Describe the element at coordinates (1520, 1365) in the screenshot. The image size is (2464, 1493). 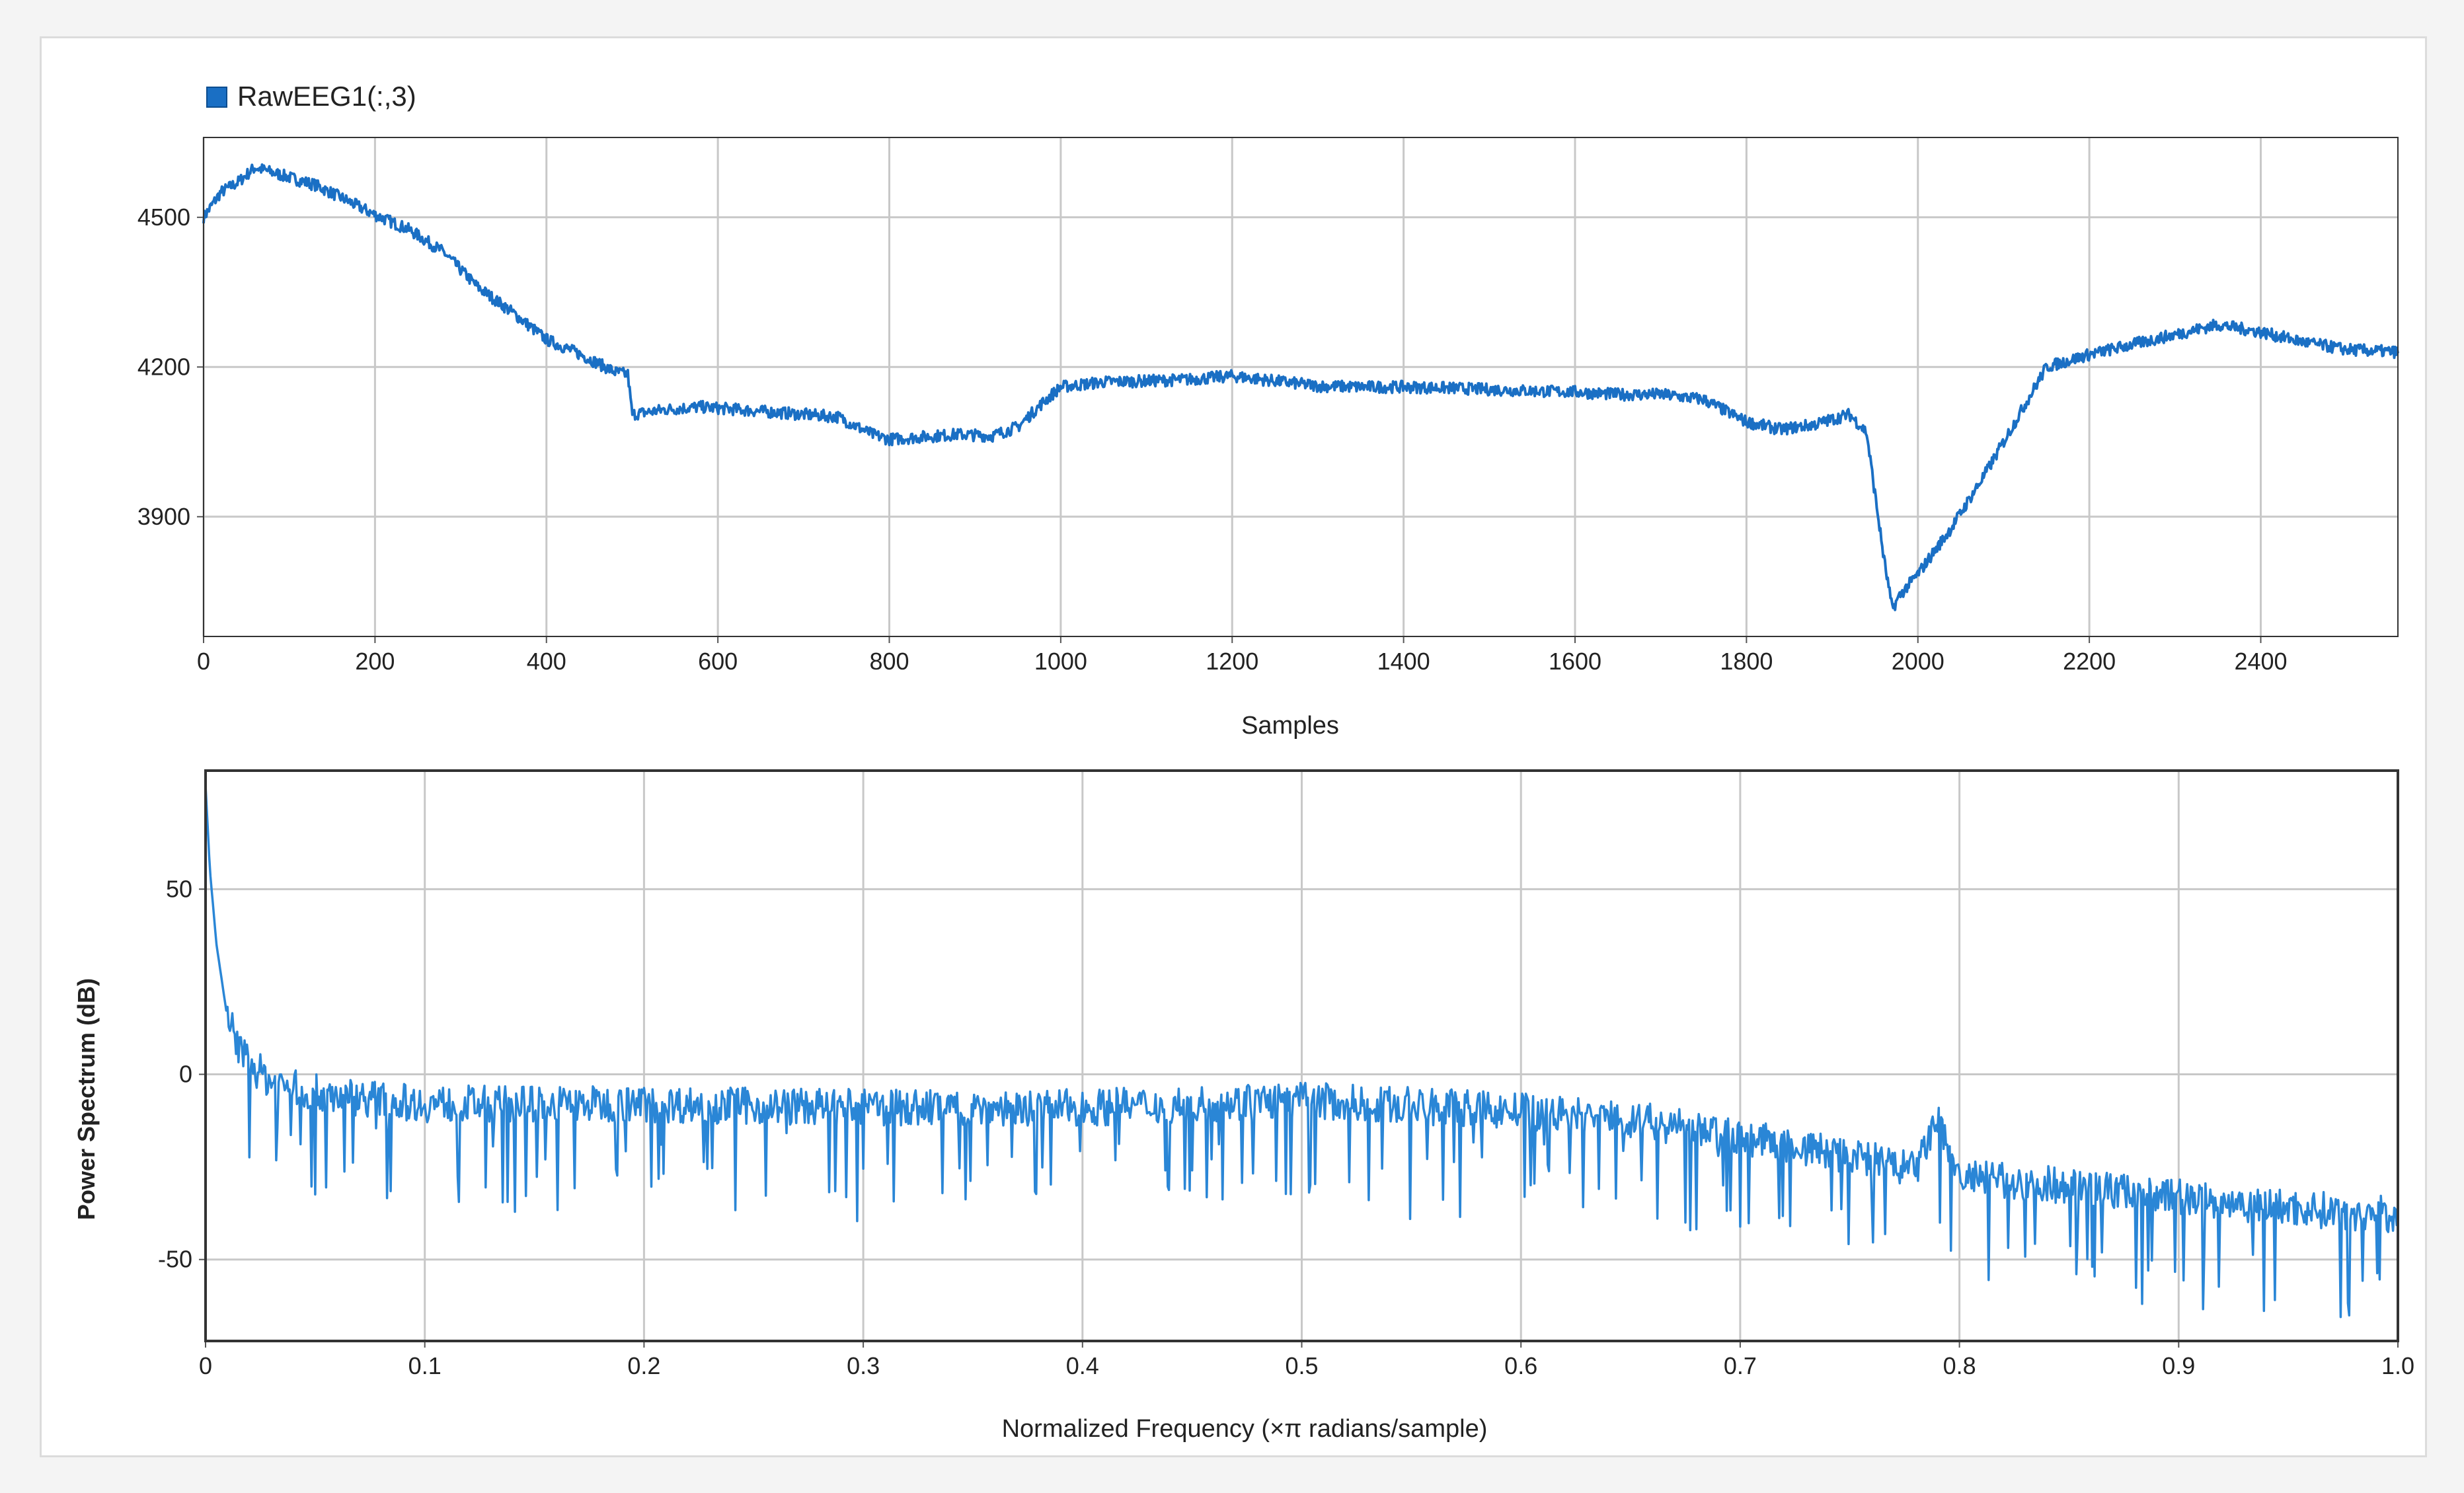
I see `spectrum-x-tick-label: 0.6` at that location.